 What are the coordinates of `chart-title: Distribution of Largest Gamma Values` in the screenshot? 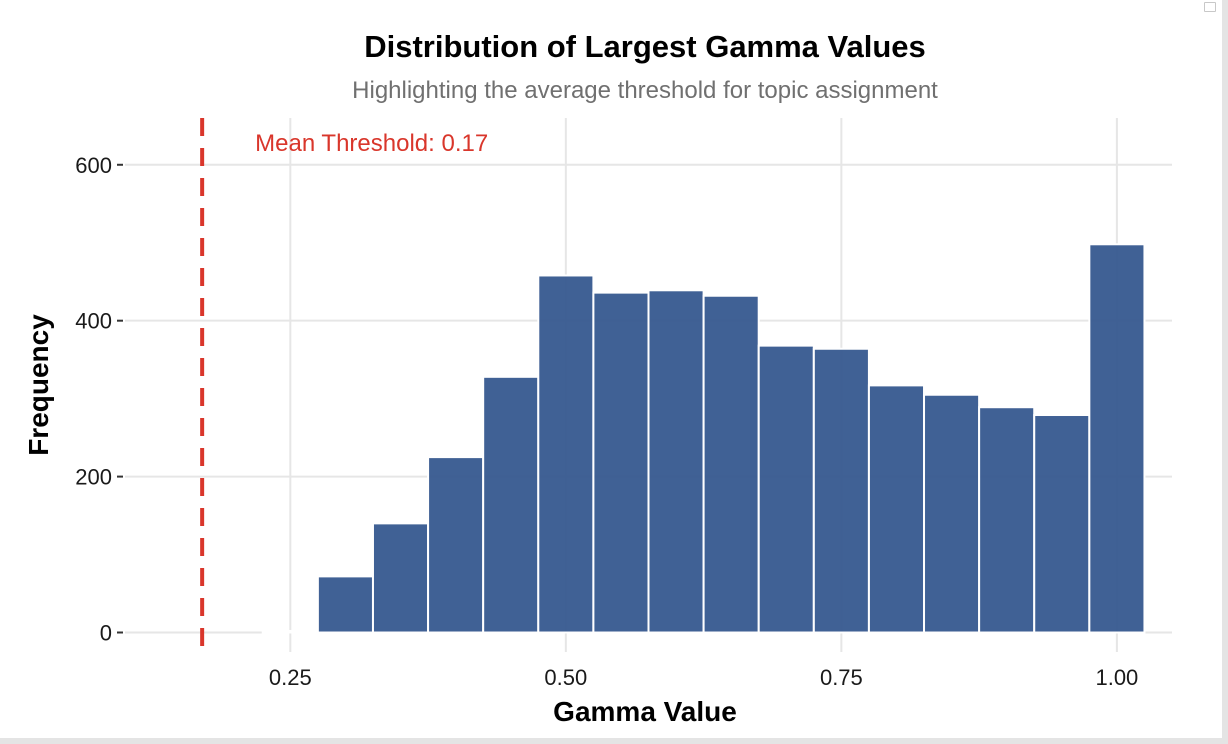 It's located at (645, 46).